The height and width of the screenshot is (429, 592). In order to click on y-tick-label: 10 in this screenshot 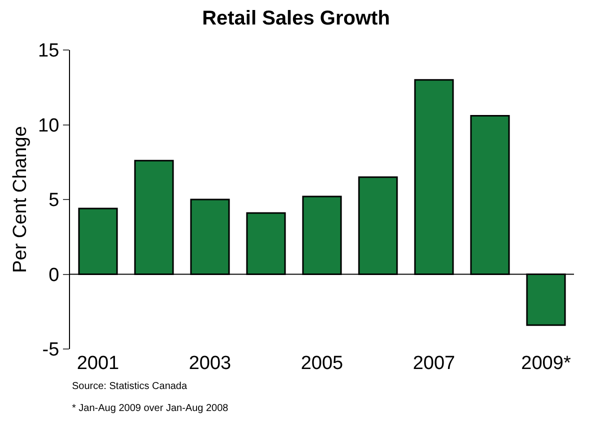, I will do `click(49, 125)`.